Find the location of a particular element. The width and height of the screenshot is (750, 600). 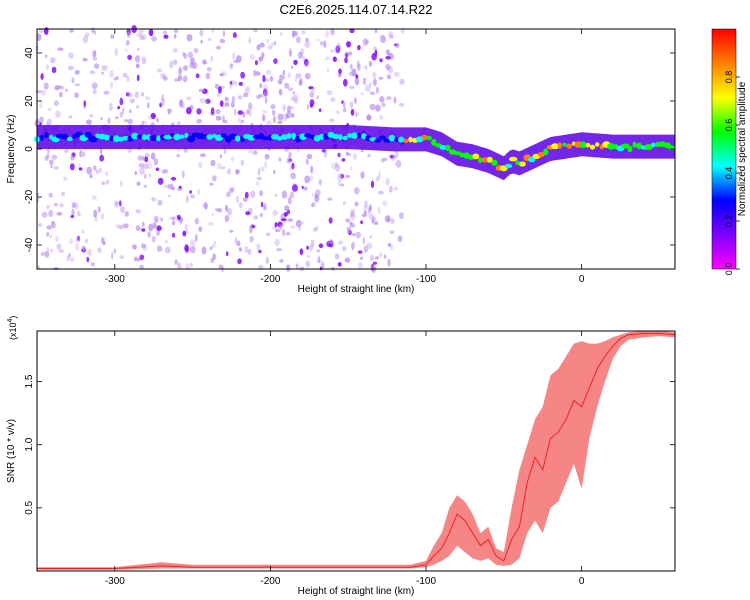

snr-y-scale-close: ) is located at coordinates (13, 317).